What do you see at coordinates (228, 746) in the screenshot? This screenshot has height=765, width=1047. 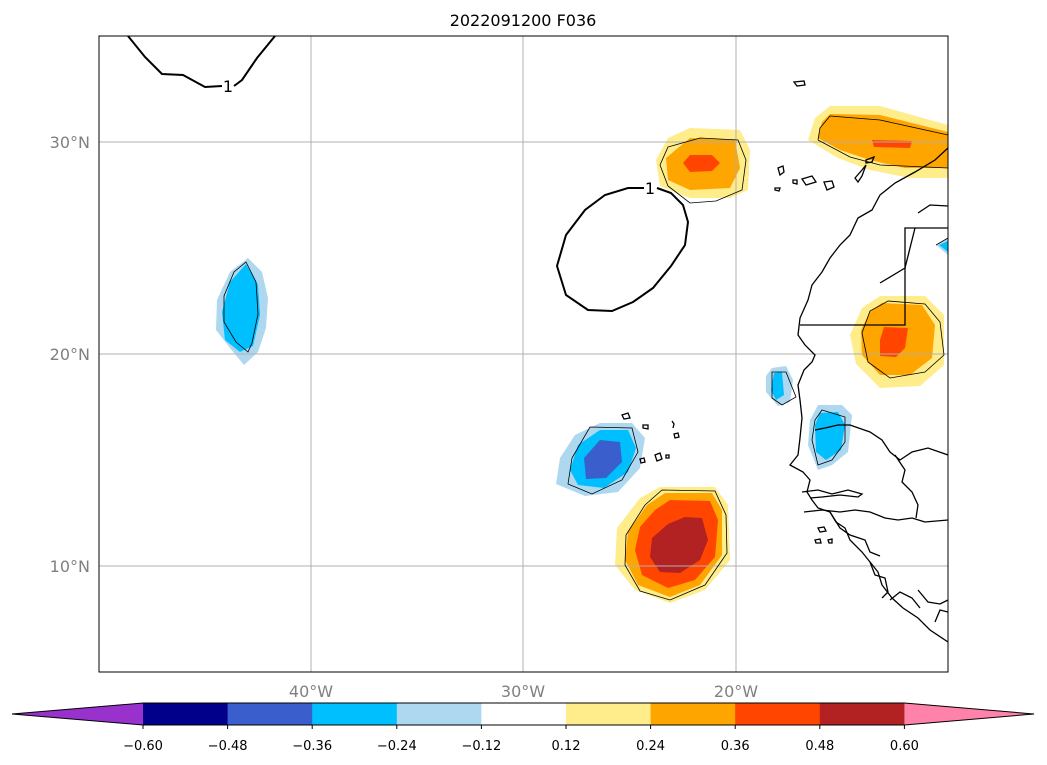 I see `colorbar-tick-label: −0.48` at bounding box center [228, 746].